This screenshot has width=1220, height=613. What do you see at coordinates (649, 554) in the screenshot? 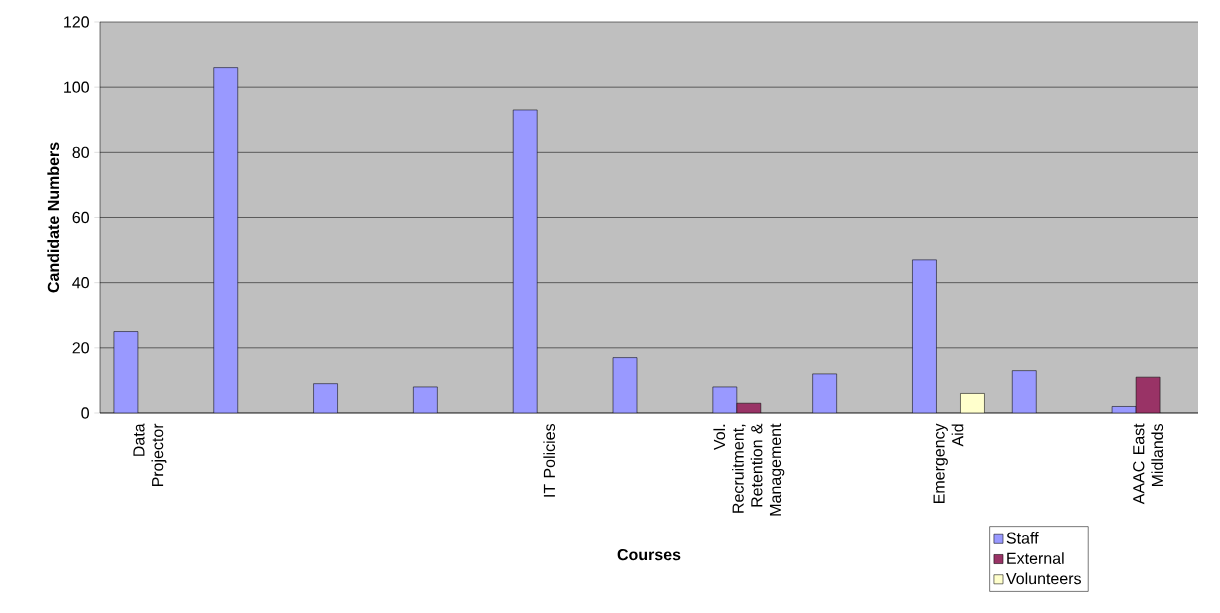
I see `x-axis-title: Courses` at bounding box center [649, 554].